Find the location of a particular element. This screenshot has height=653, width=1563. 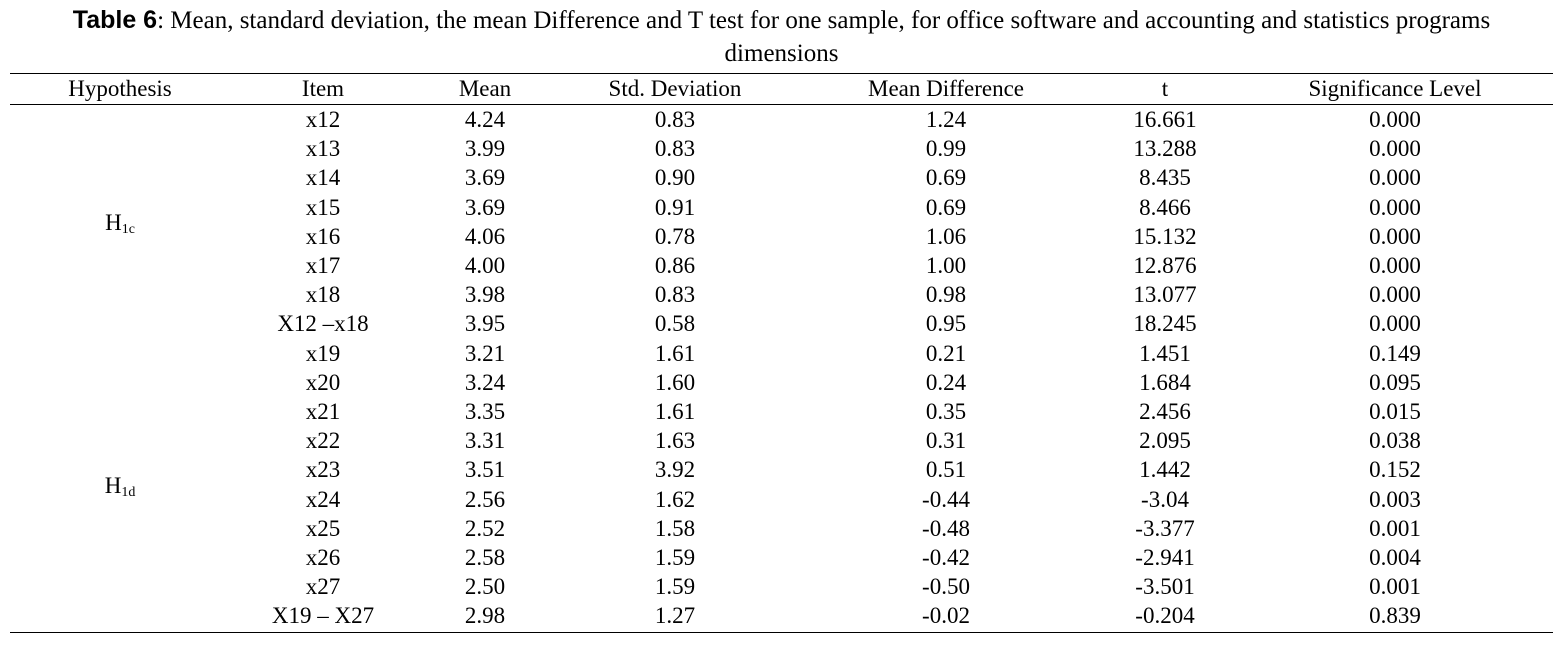

column-header: Hypothesis is located at coordinates (120, 88).